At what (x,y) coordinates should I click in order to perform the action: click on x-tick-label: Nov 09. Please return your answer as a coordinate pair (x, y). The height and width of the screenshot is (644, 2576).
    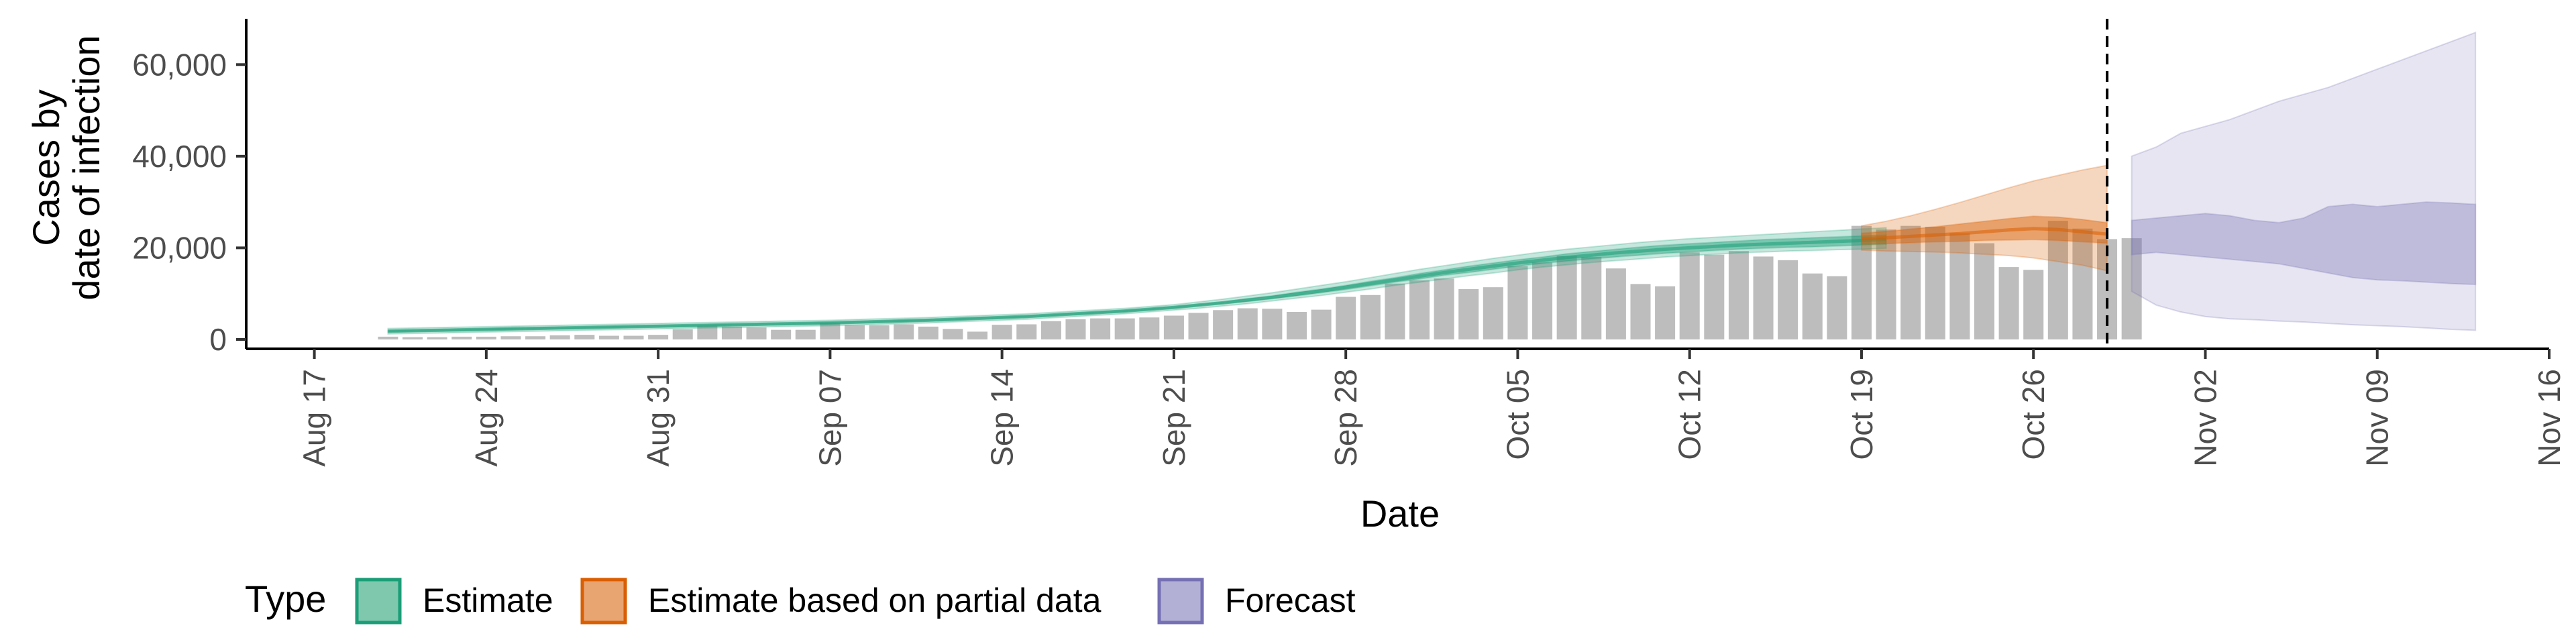
    Looking at the image, I should click on (2377, 418).